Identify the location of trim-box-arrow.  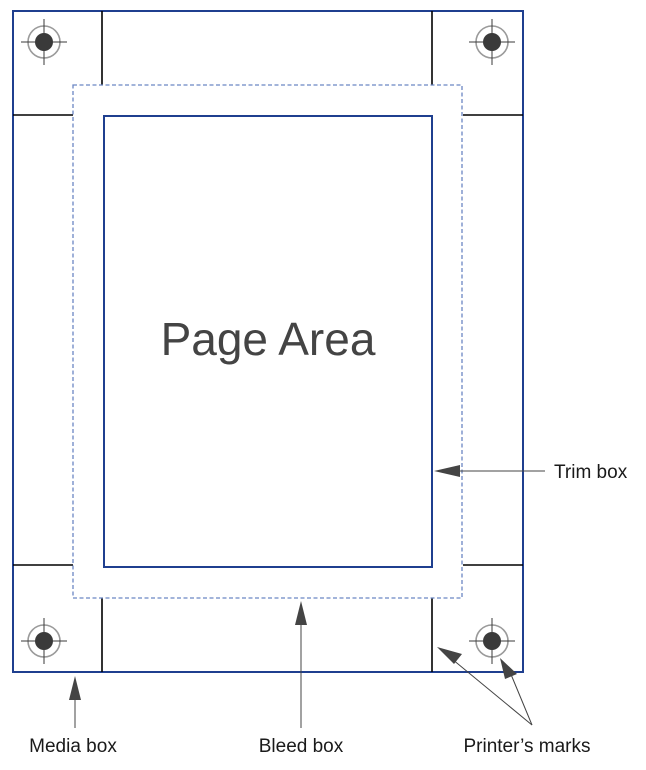
(489, 471).